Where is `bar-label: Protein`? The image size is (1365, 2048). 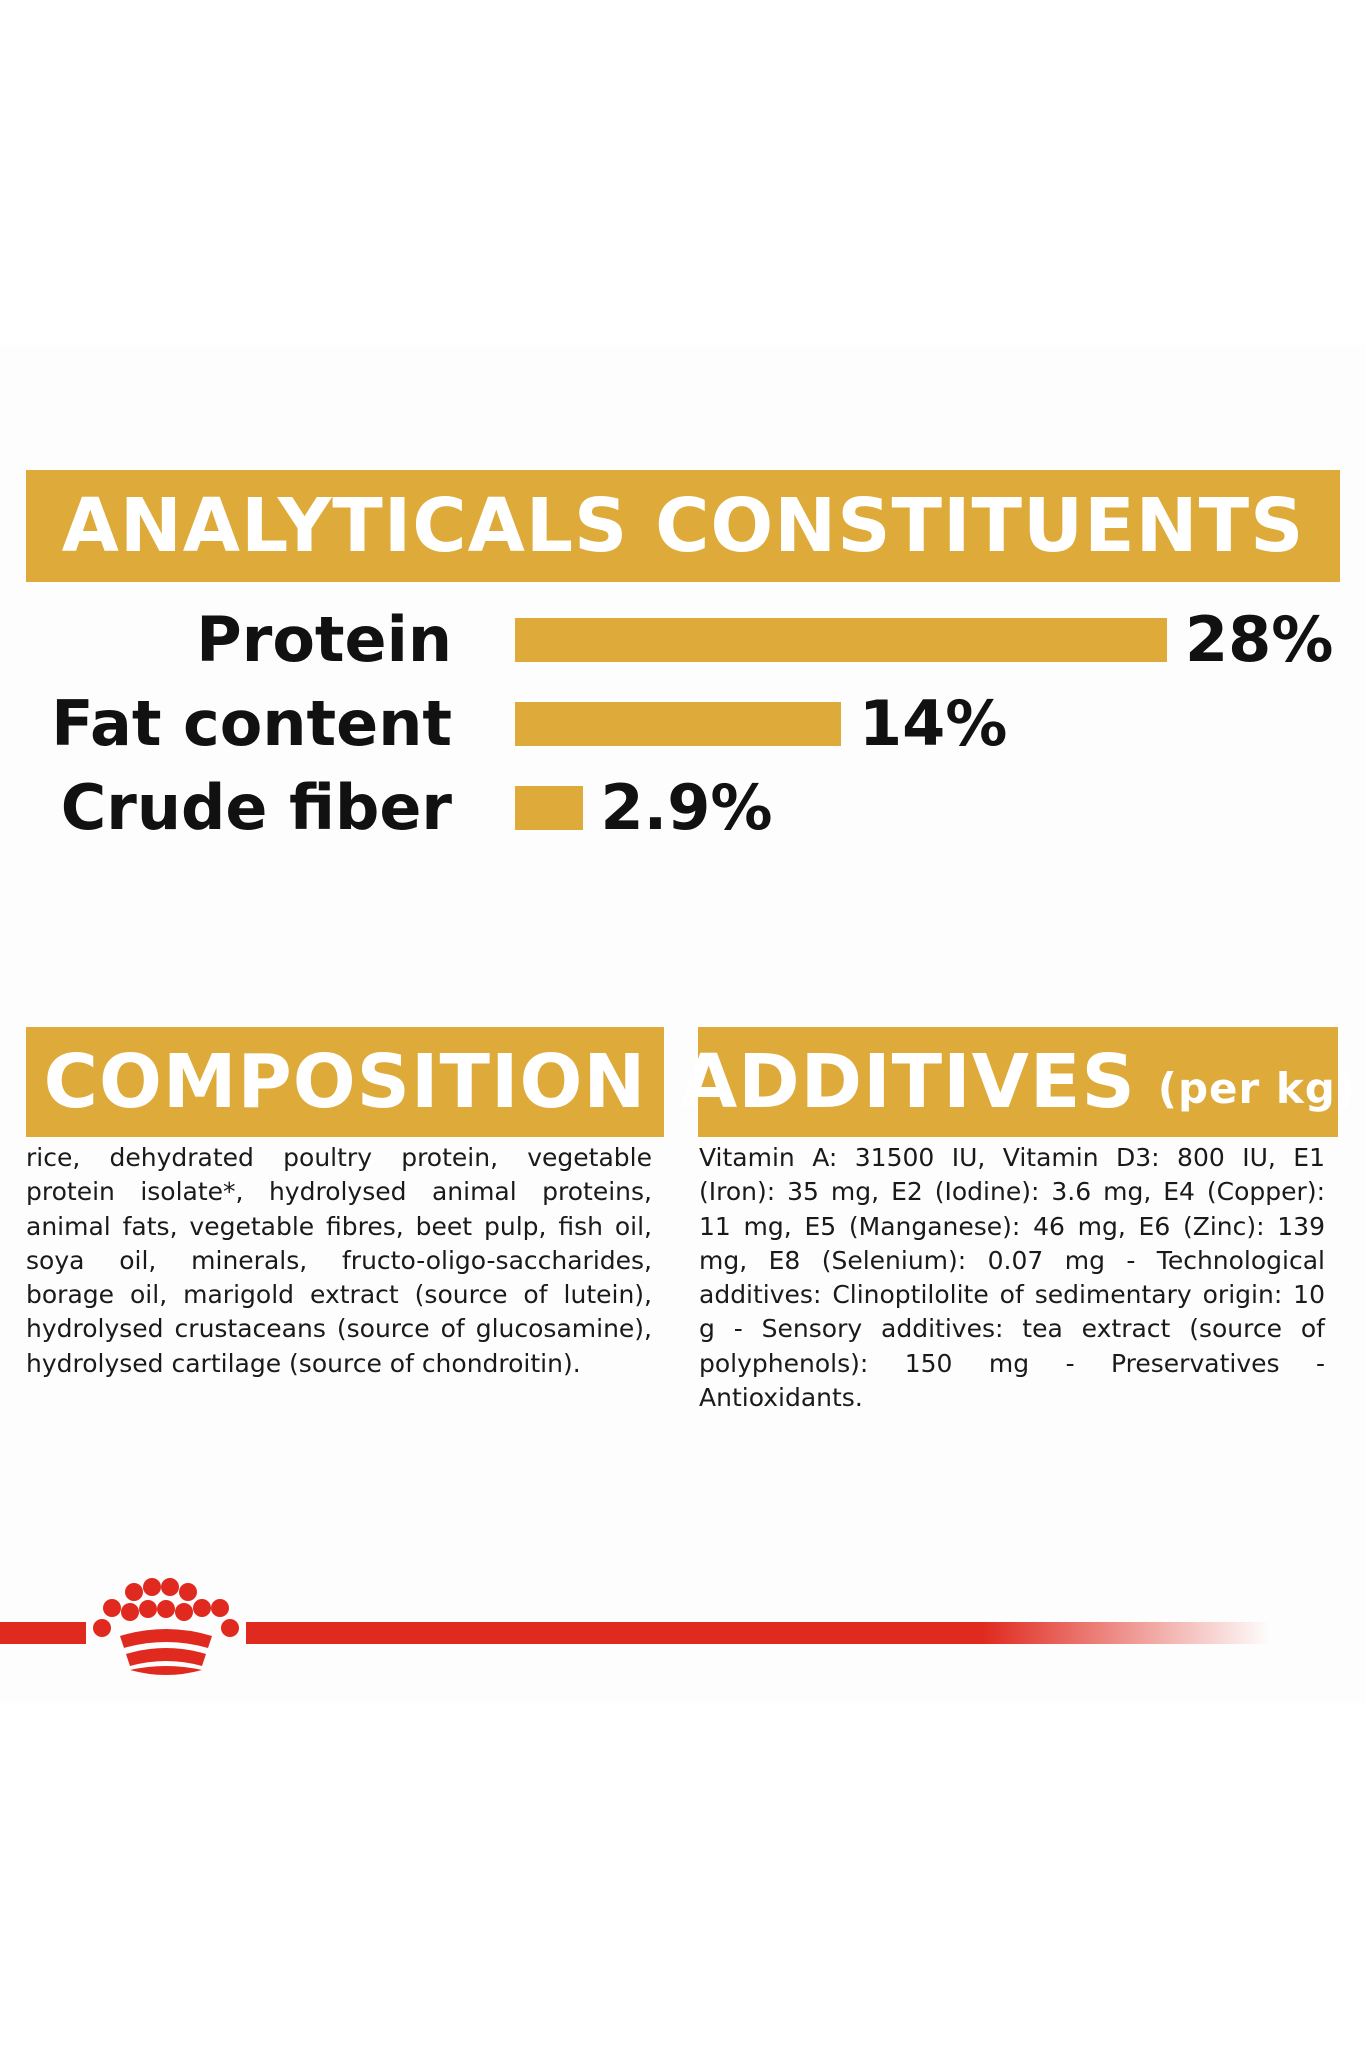 bar-label: Protein is located at coordinates (324, 639).